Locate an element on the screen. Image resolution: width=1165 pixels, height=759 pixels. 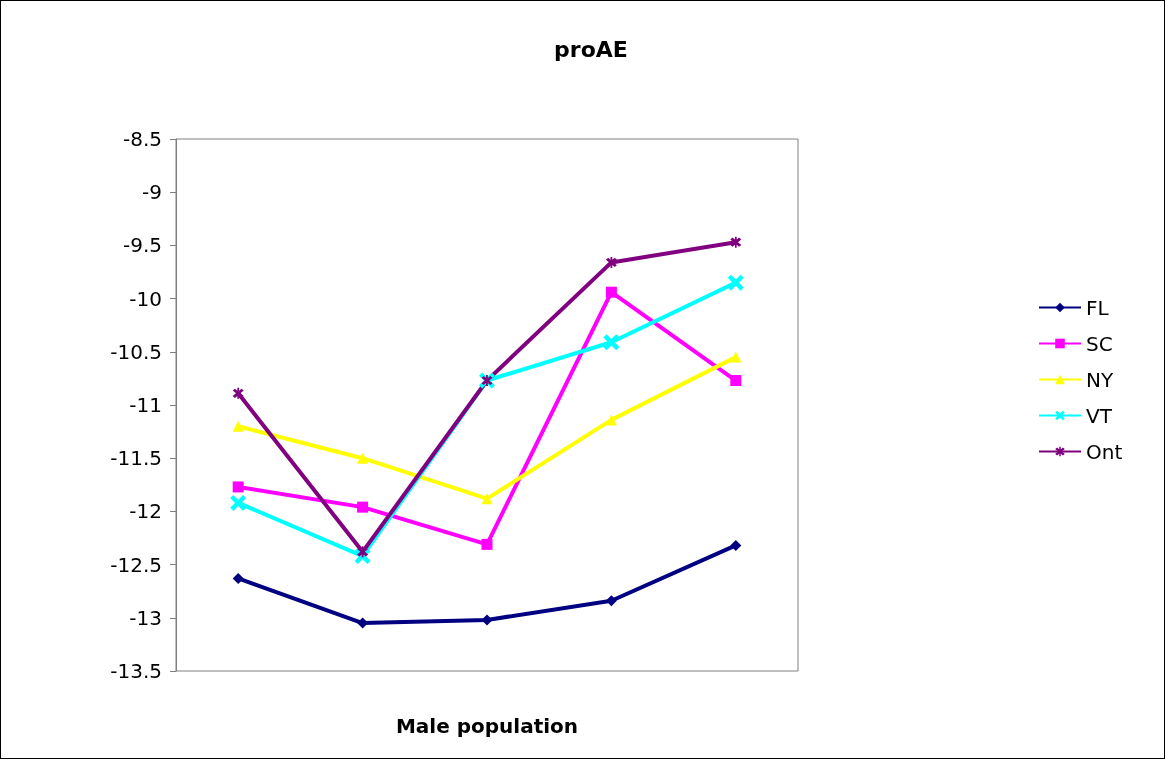
y-tick-label: -9 is located at coordinates (152, 192).